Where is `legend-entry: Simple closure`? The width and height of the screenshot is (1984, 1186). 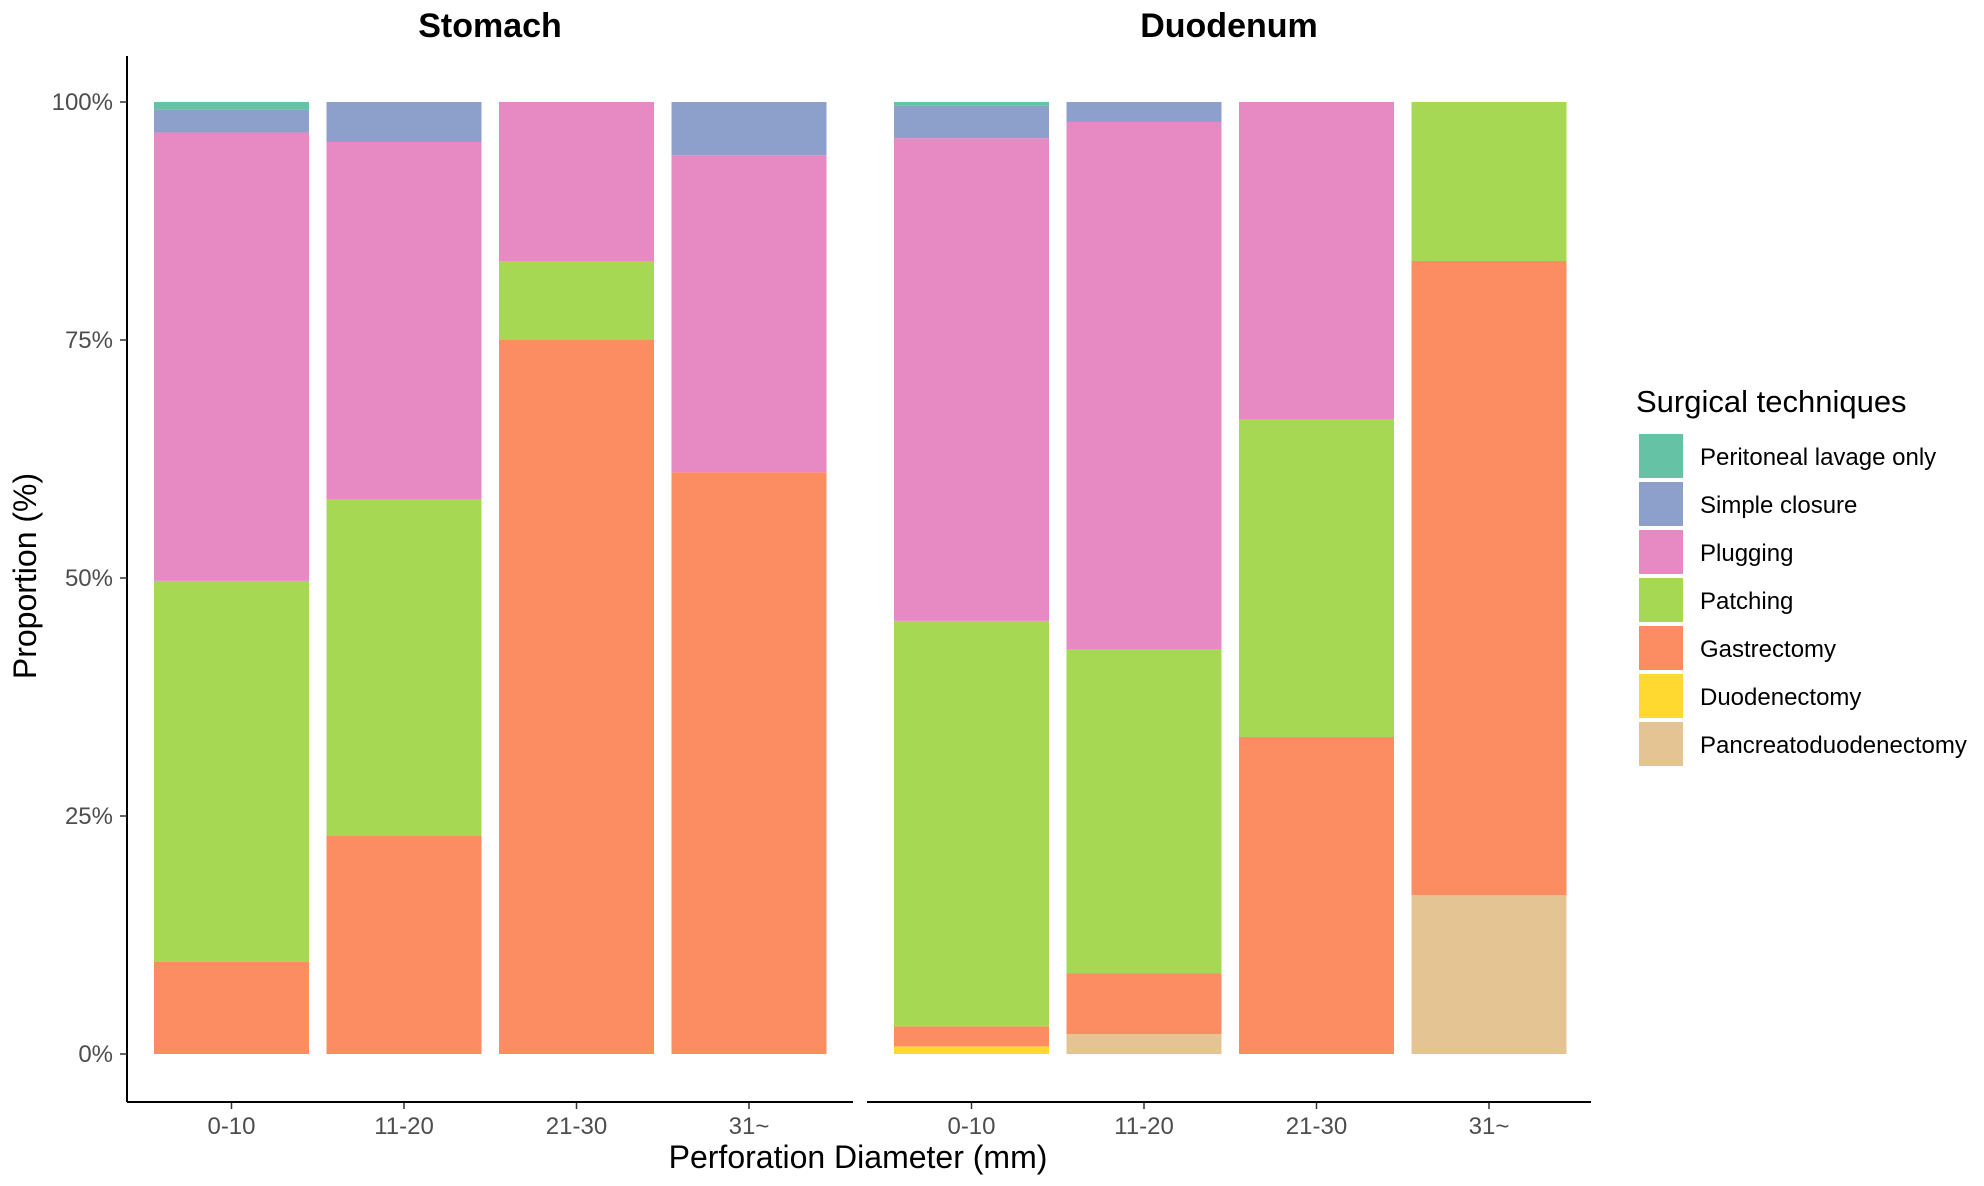
legend-entry: Simple closure is located at coordinates (1748, 504).